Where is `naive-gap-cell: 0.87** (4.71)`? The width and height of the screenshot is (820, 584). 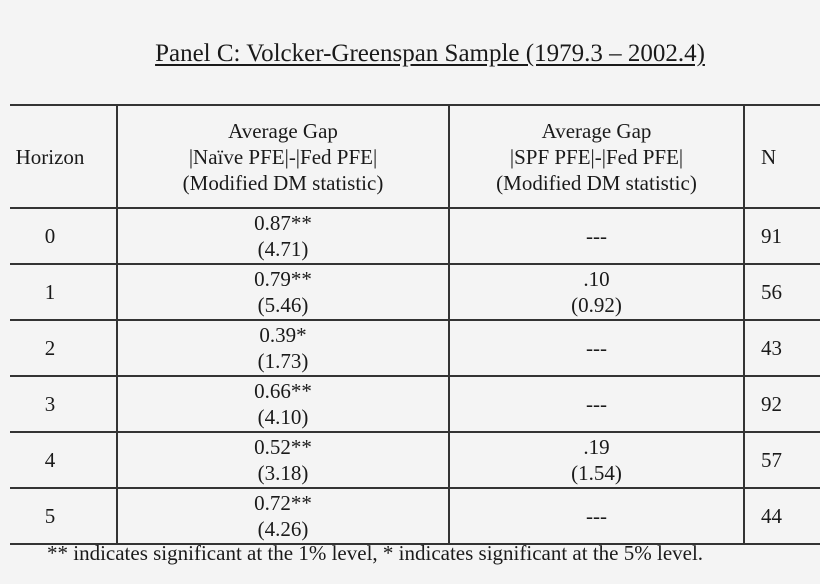
naive-gap-cell: 0.87** (4.71) is located at coordinates (283, 236).